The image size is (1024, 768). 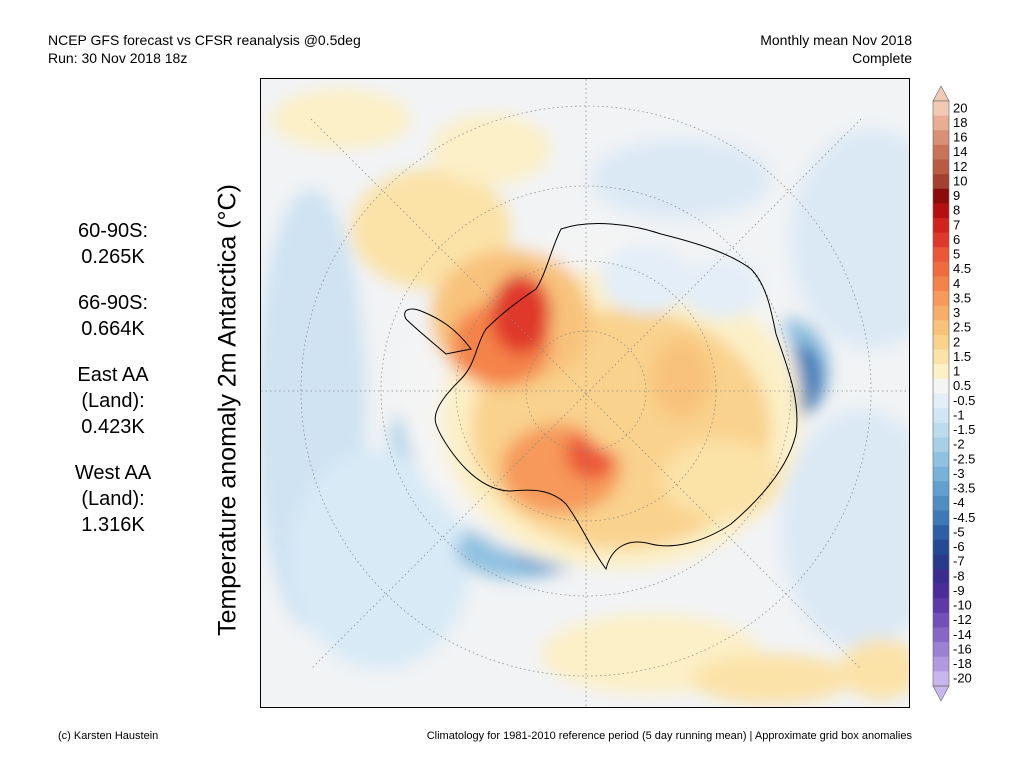 What do you see at coordinates (113, 329) in the screenshot?
I see `stat-value: 0.664K` at bounding box center [113, 329].